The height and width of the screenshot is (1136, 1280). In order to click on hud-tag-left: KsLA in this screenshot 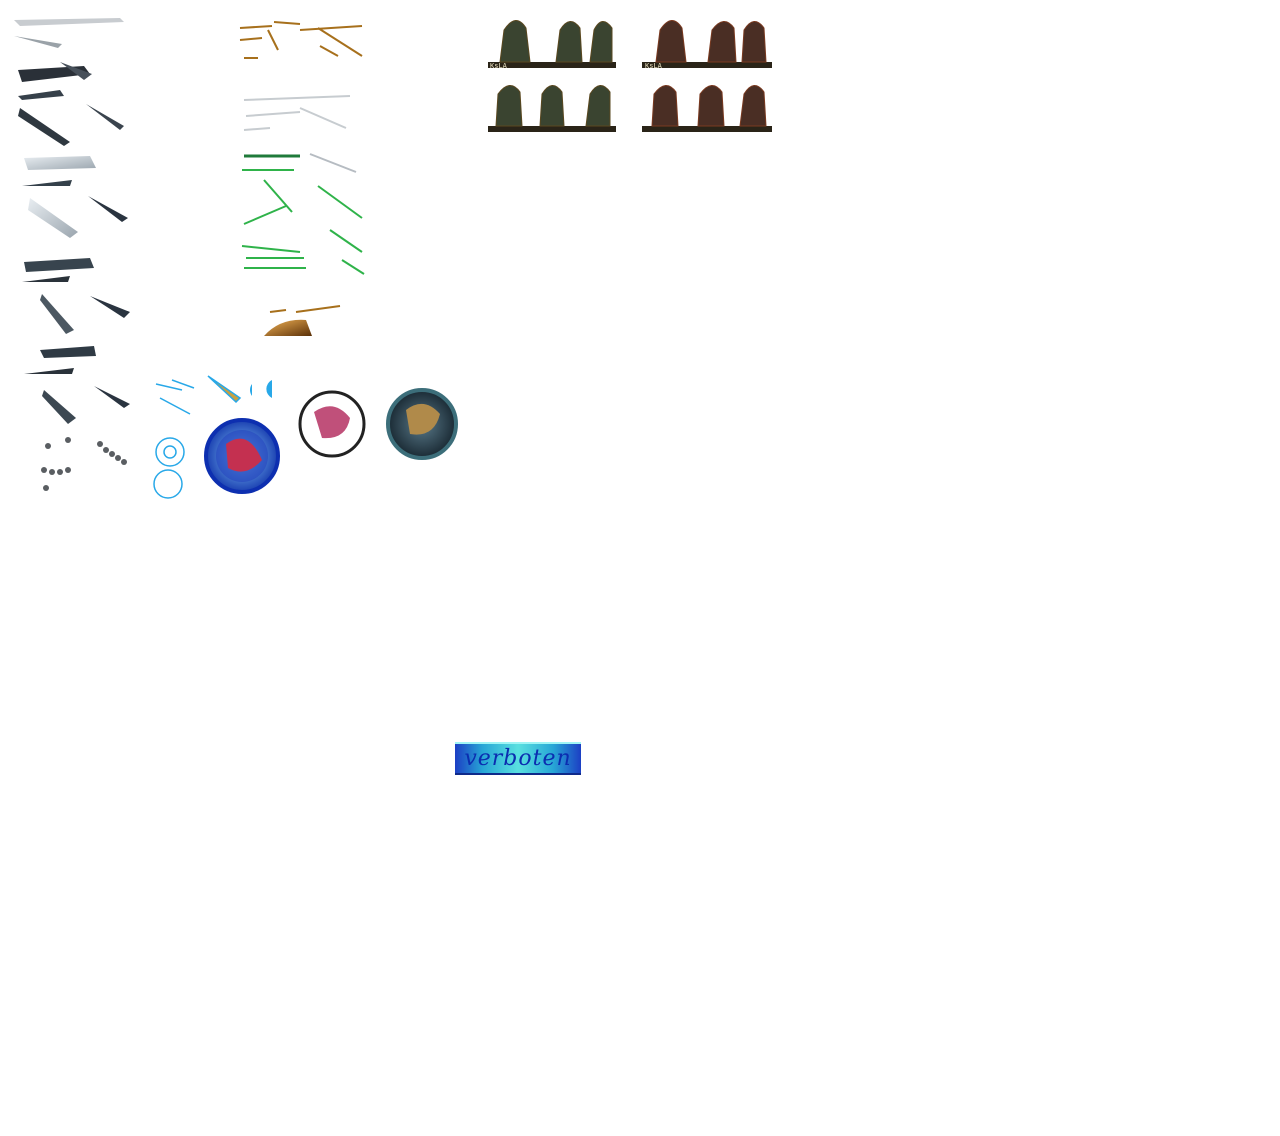, I will do `click(498, 66)`.